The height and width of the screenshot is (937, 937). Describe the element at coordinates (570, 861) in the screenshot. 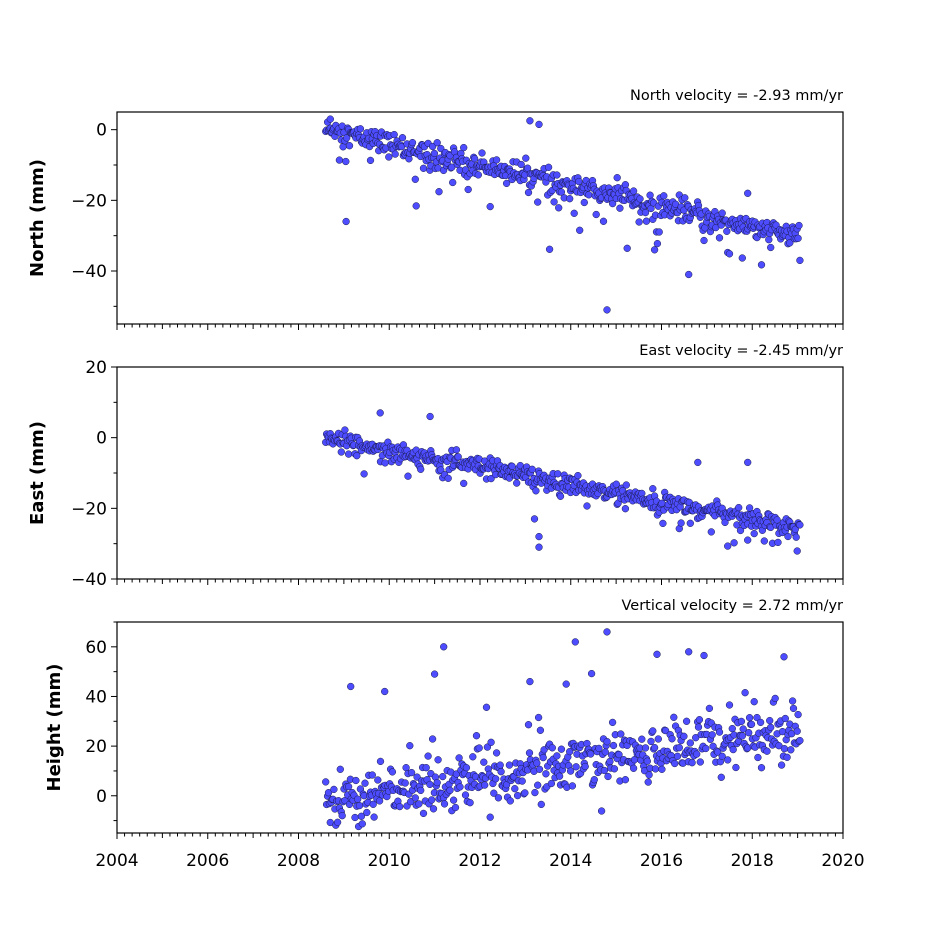

I see `x-tick-label: 2014` at that location.